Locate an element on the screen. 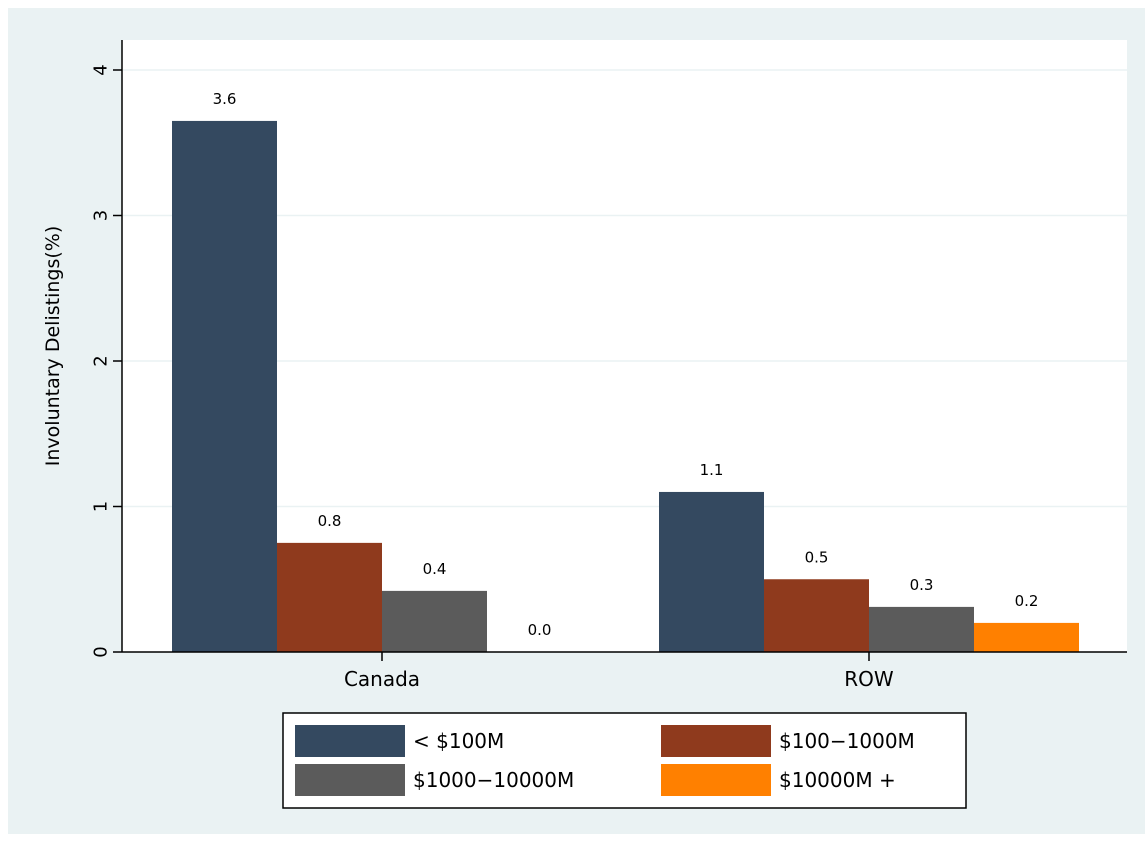 The width and height of the screenshot is (1145, 842). legend-label: < $100M is located at coordinates (458, 741).